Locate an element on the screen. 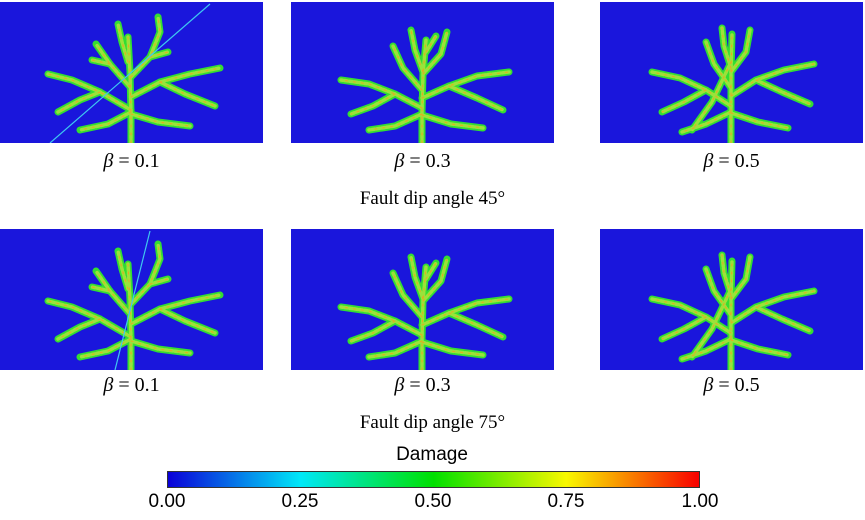  fracture-network-45-0.5 is located at coordinates (731, 72).